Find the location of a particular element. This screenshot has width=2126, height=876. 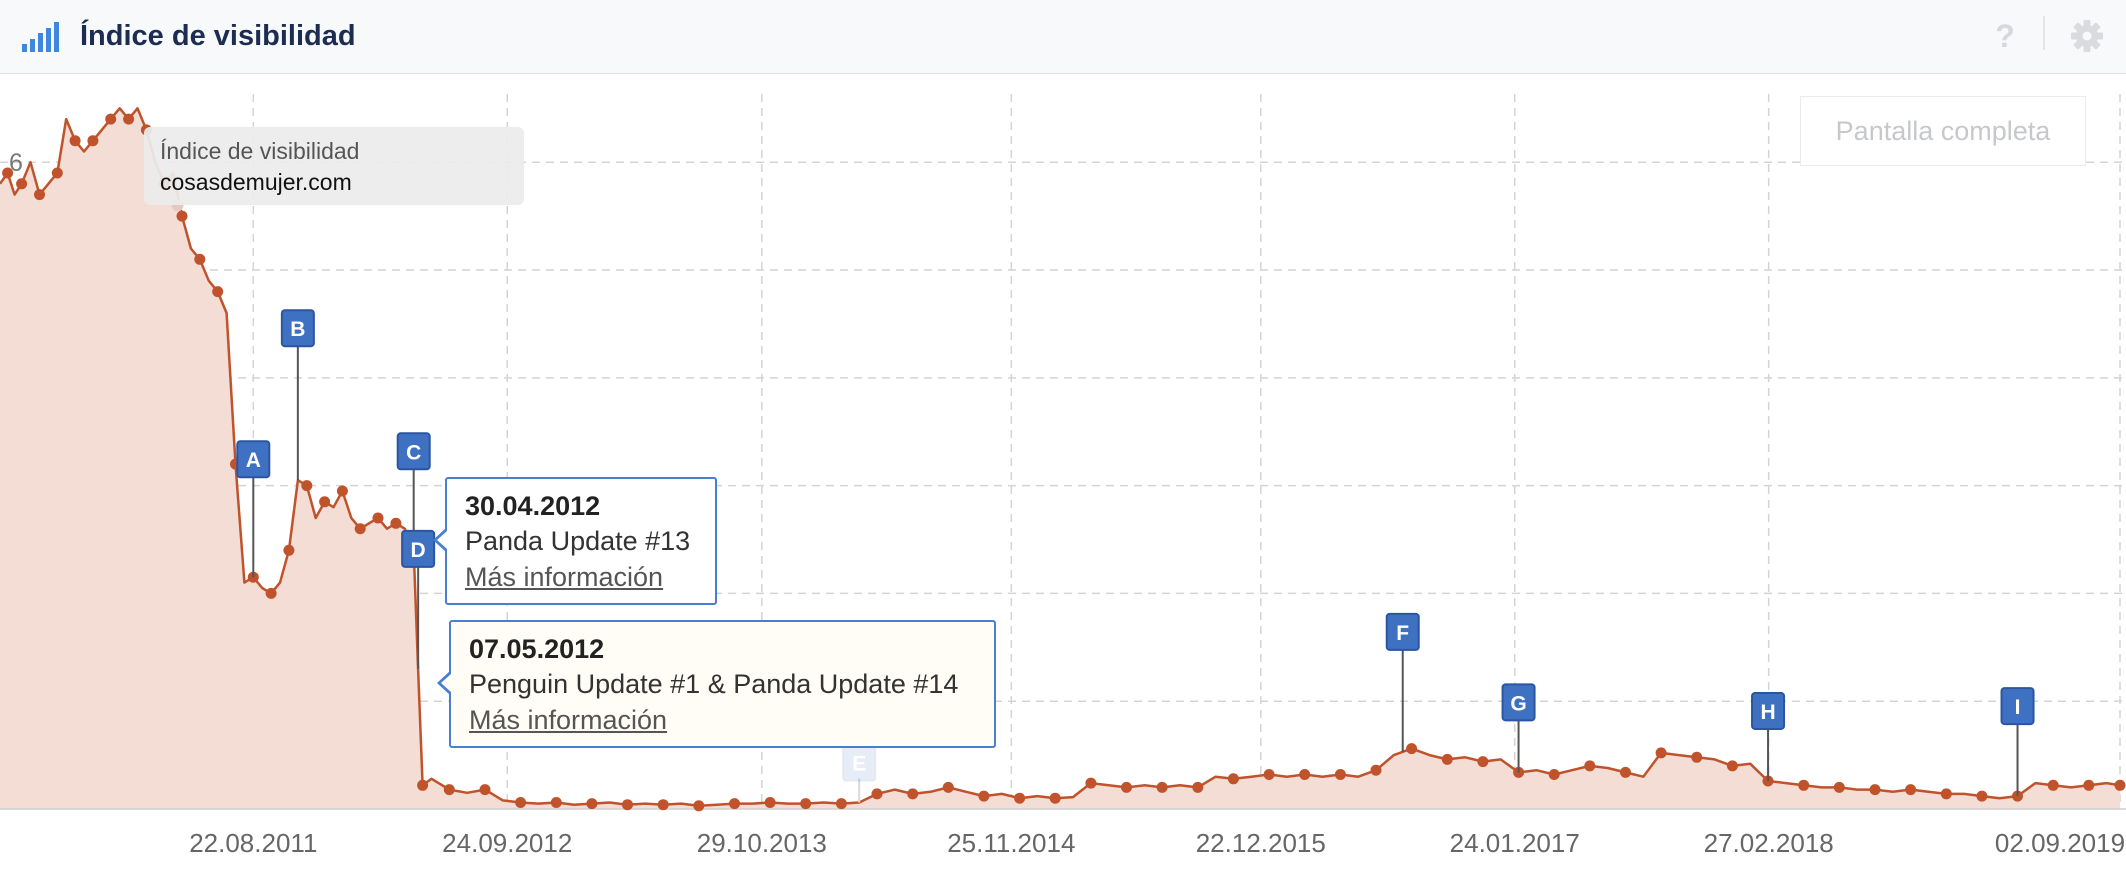

gear-icon is located at coordinates (2087, 36).